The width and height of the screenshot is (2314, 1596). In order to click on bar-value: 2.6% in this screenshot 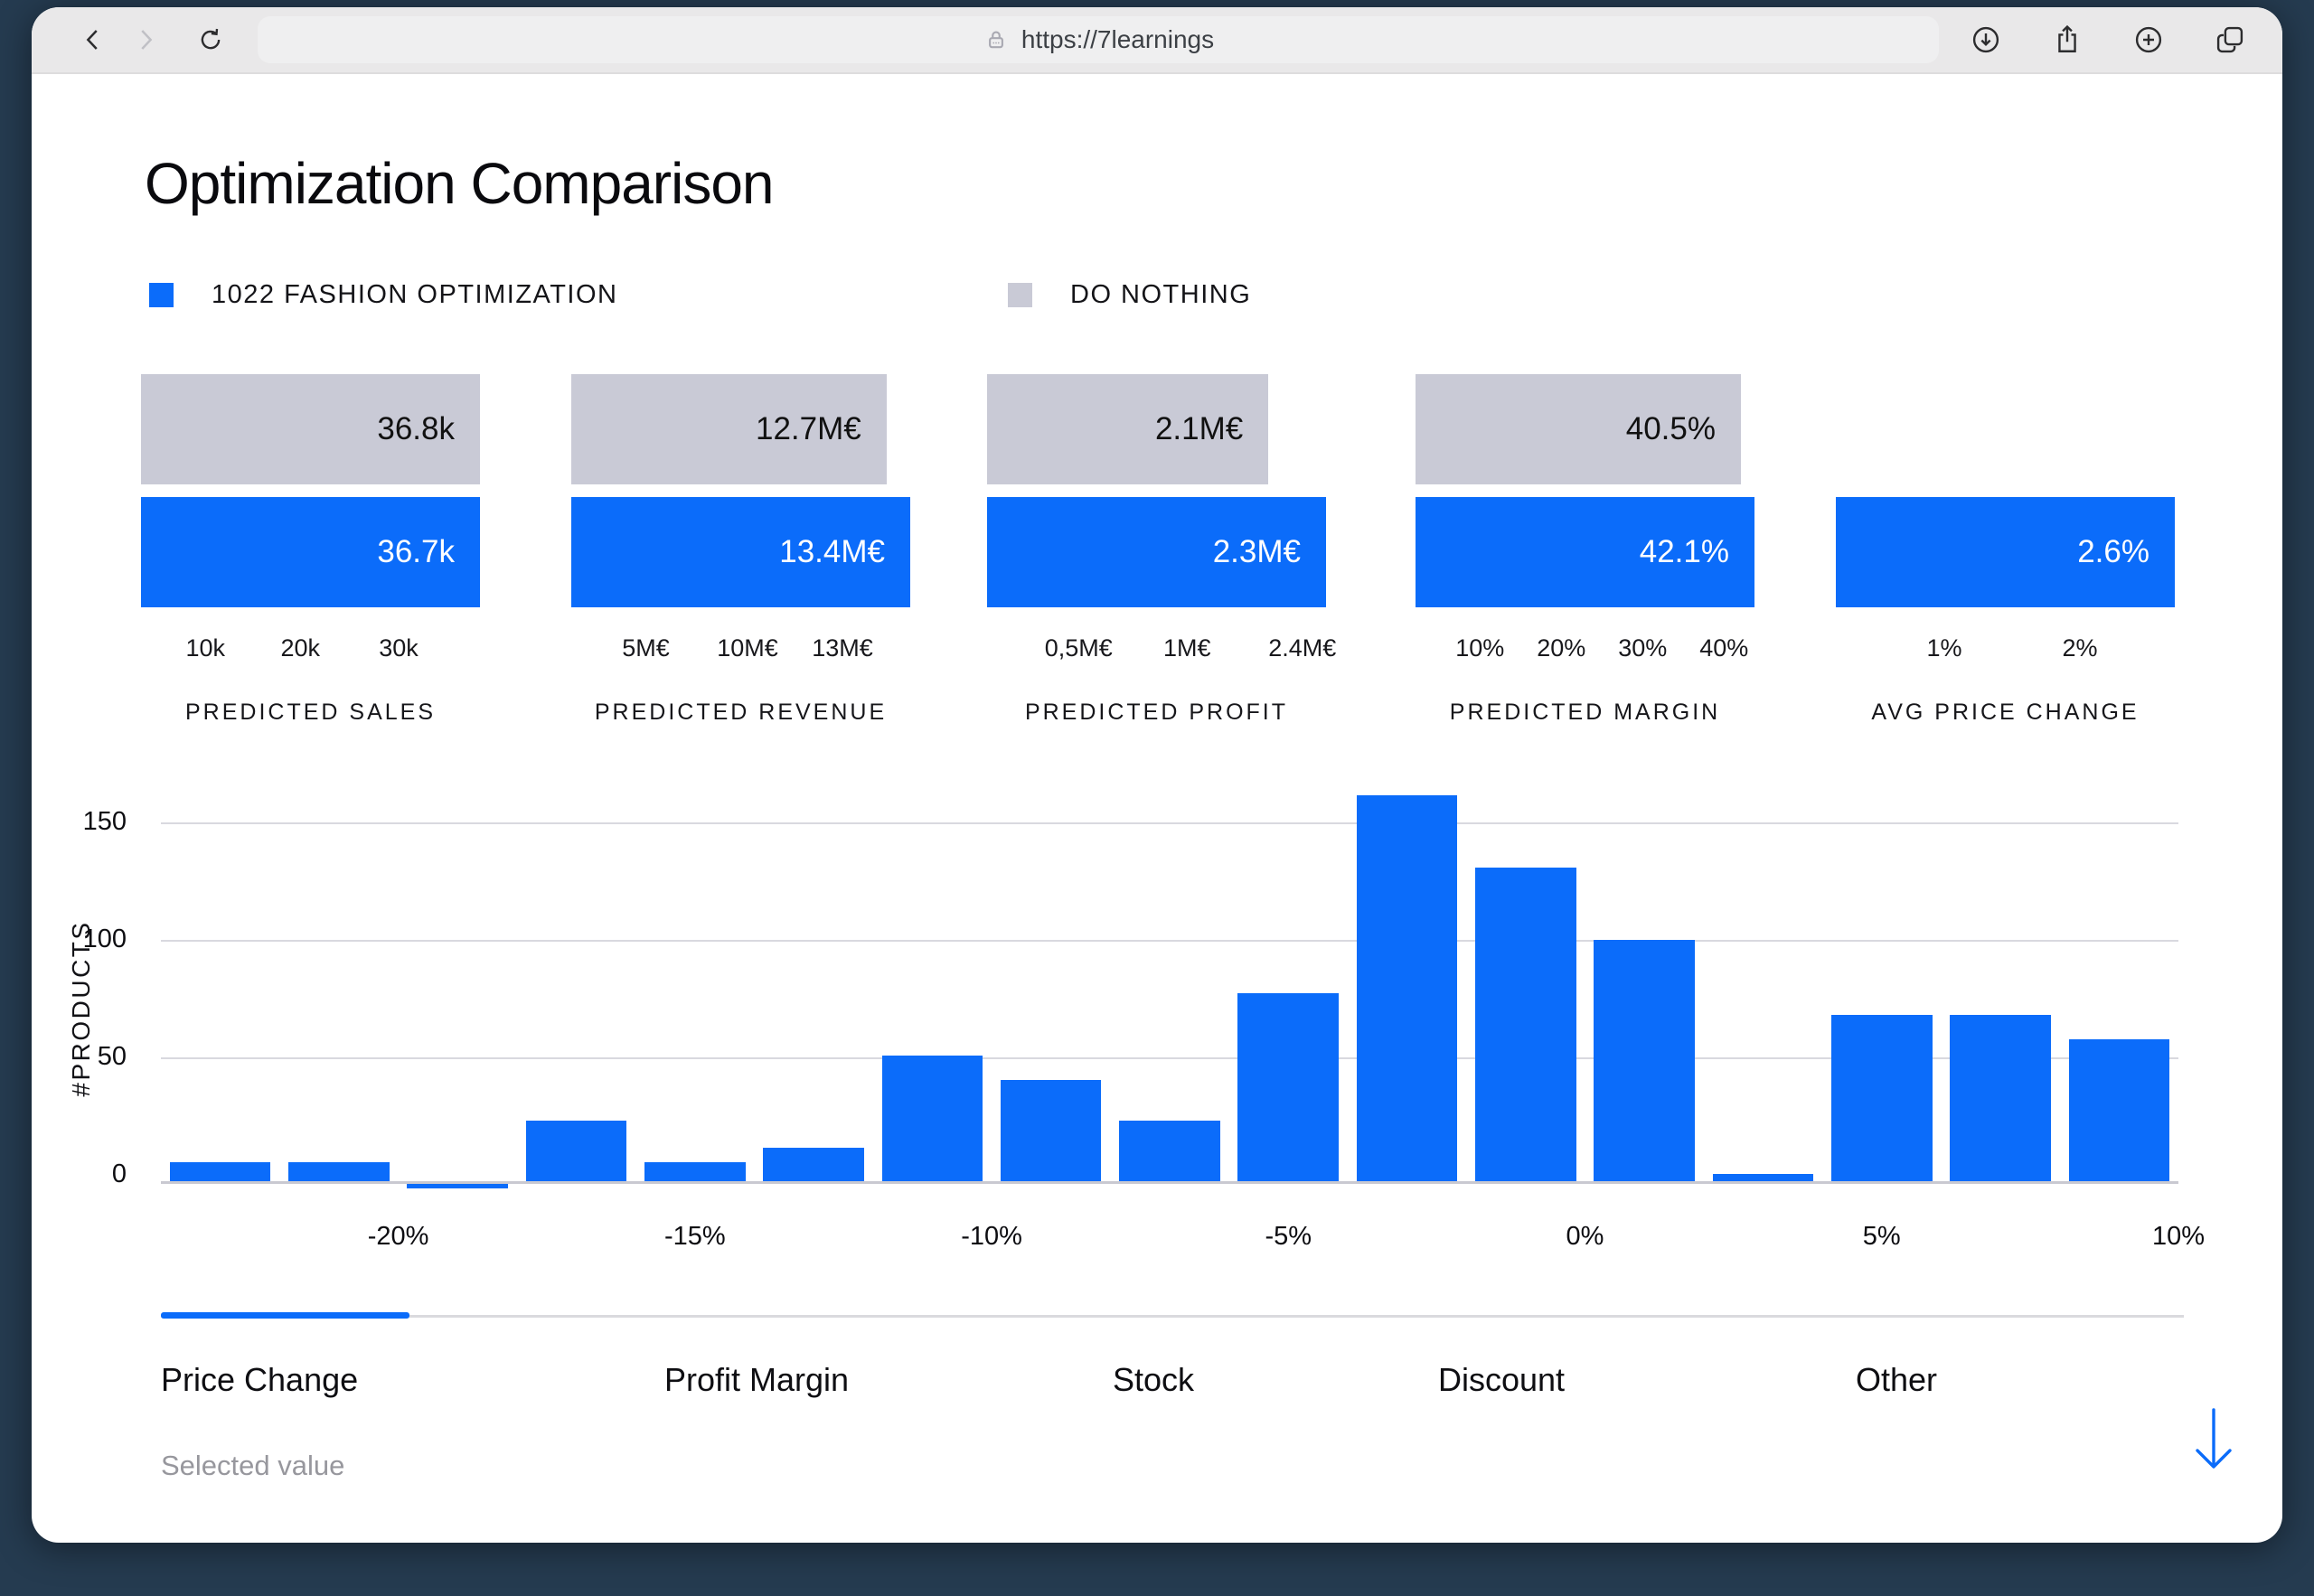, I will do `click(2113, 551)`.